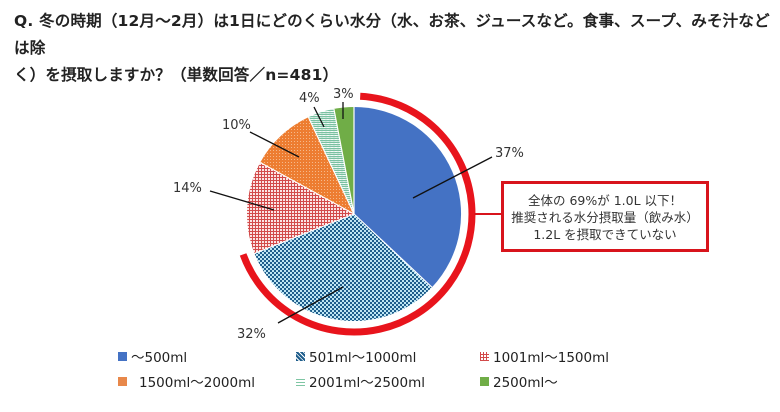  What do you see at coordinates (519, 381) in the screenshot?
I see `legend-item-2500ml-plus: 2500ml～` at bounding box center [519, 381].